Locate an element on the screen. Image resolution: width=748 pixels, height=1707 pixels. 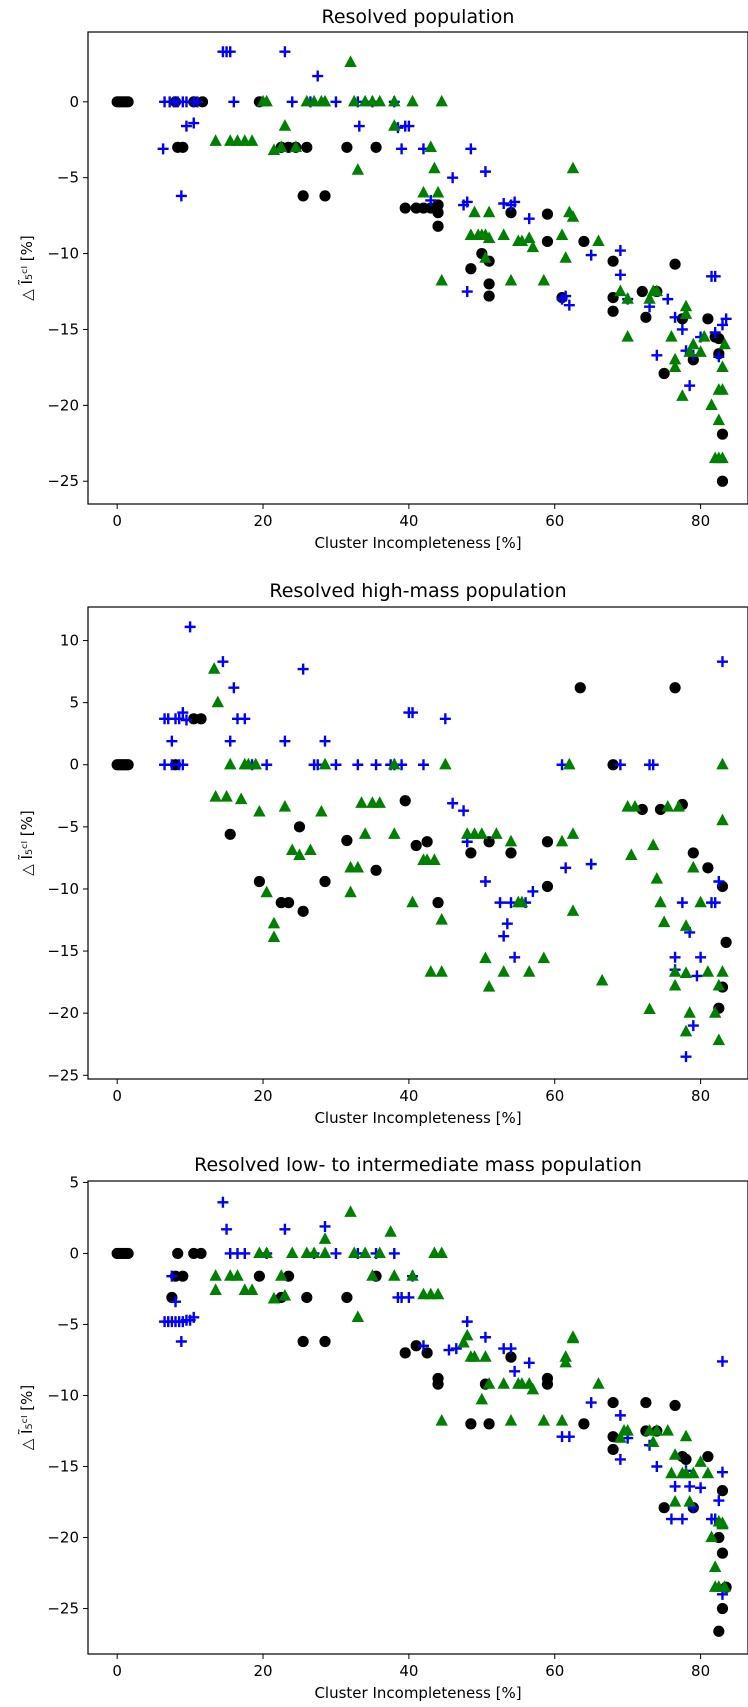
y-tick-label: −5 is located at coordinates (68, 1324).